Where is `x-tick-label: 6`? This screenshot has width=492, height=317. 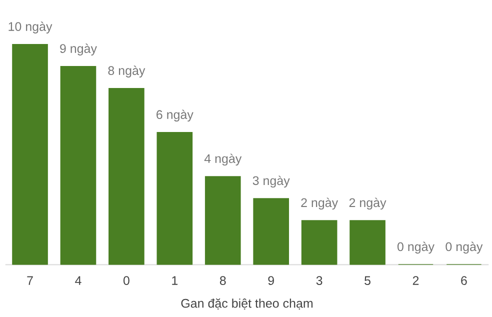
x-tick-label: 6 is located at coordinates (464, 280).